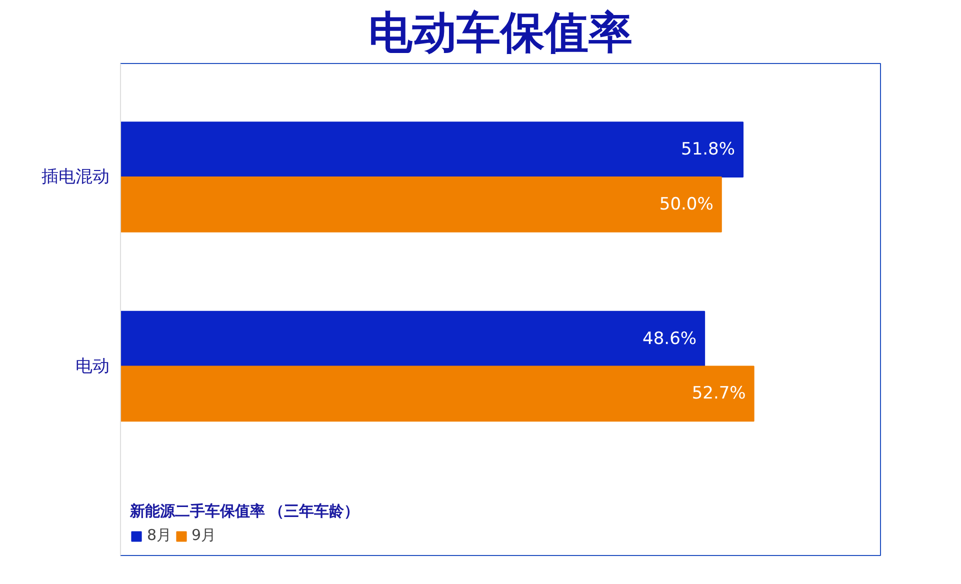 The image size is (961, 584). I want to click on data-label: 52.7%, so click(719, 394).